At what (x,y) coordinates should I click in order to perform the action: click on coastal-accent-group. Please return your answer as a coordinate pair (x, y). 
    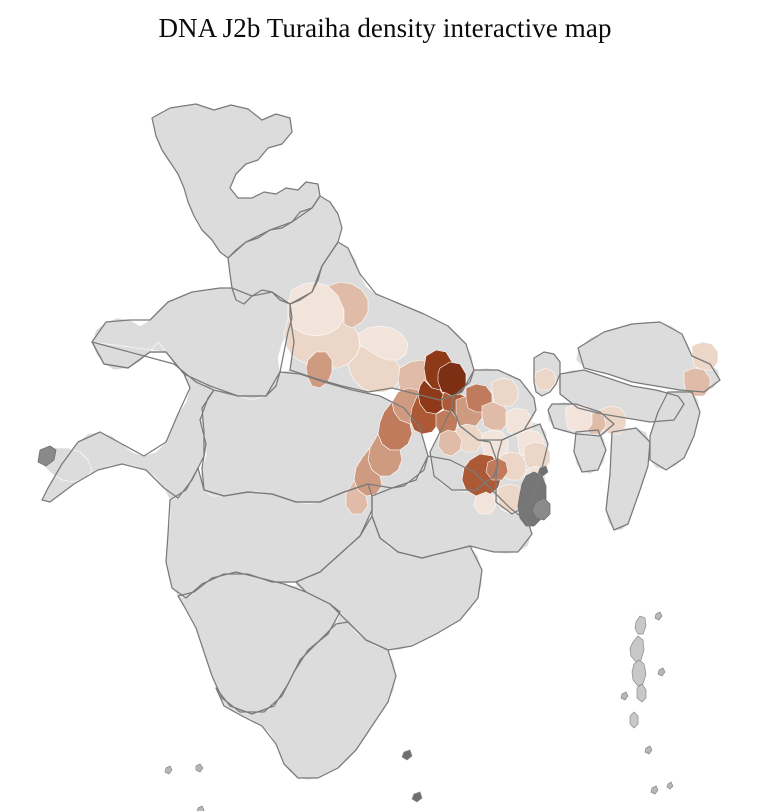
    Looking at the image, I should click on (475, 634).